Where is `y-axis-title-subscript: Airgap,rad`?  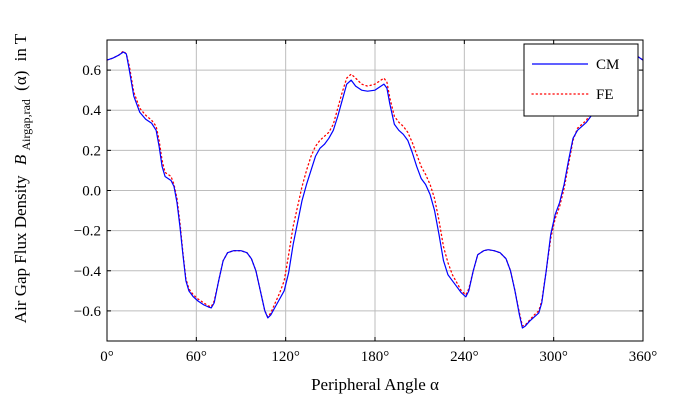
y-axis-title-subscript: Airgap,rad is located at coordinates (26, 124).